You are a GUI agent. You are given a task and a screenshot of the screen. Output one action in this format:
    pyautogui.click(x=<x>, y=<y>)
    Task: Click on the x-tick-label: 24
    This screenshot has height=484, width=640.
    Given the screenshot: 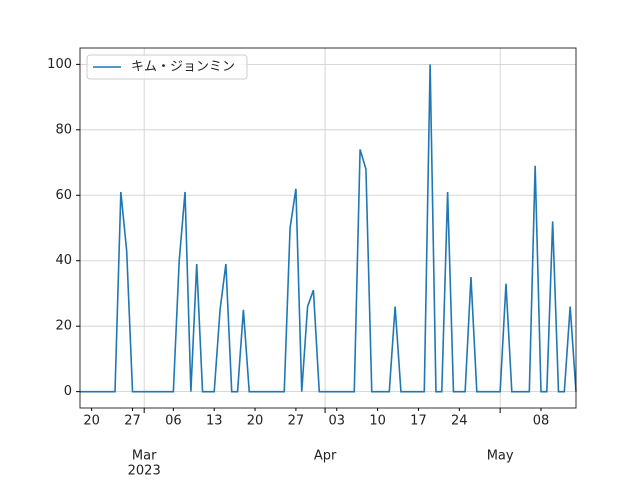 What is the action you would take?
    pyautogui.click(x=459, y=421)
    